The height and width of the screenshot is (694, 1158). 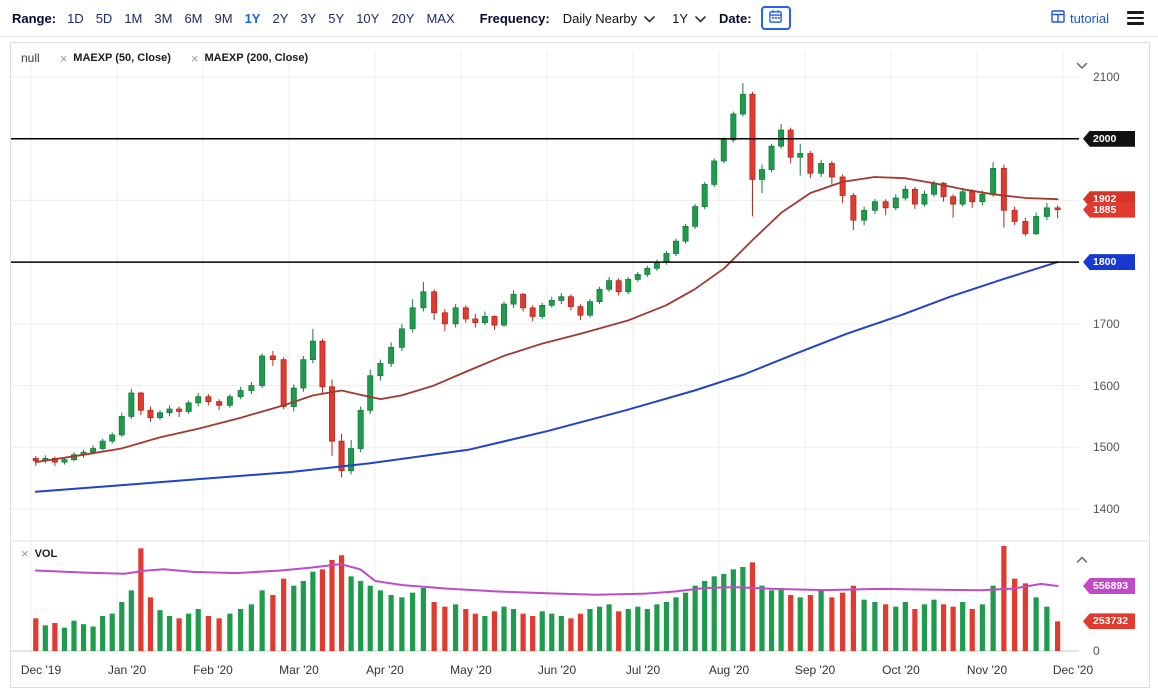 I want to click on price-badge-1800: 1800, so click(x=1109, y=262).